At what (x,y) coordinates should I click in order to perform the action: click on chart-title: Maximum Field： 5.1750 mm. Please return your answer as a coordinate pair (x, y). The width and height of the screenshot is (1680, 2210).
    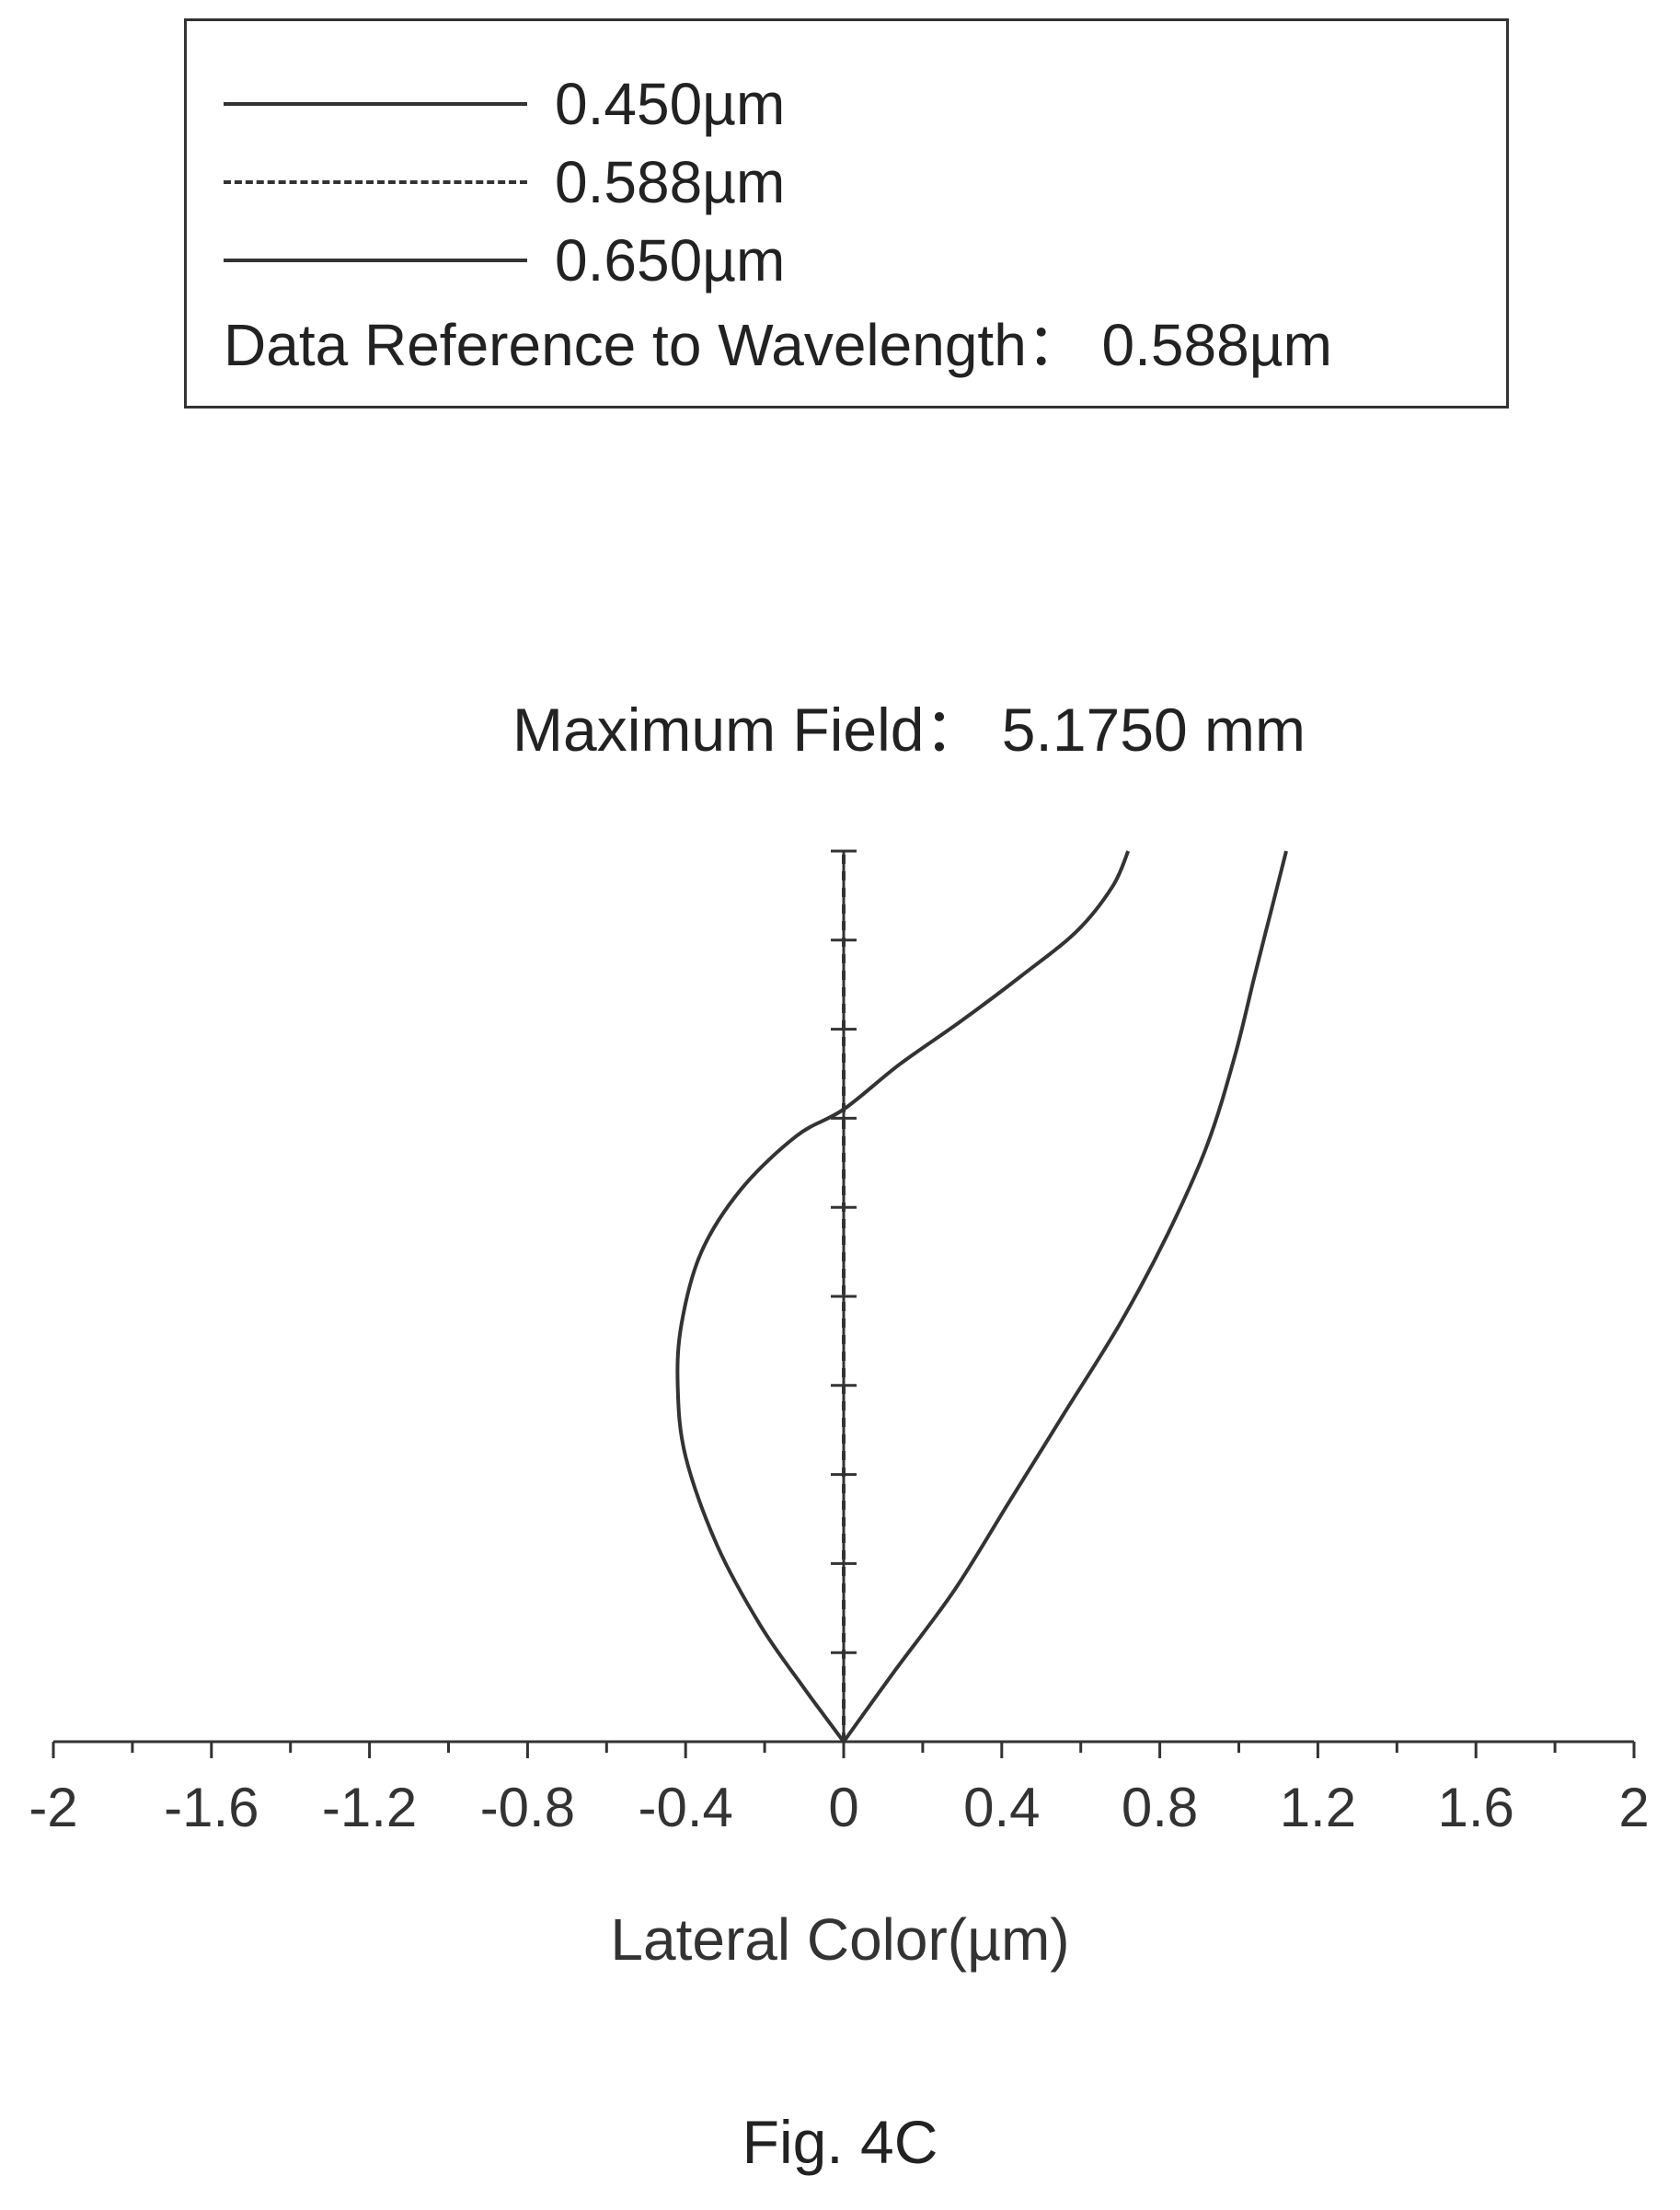
    Looking at the image, I should click on (909, 730).